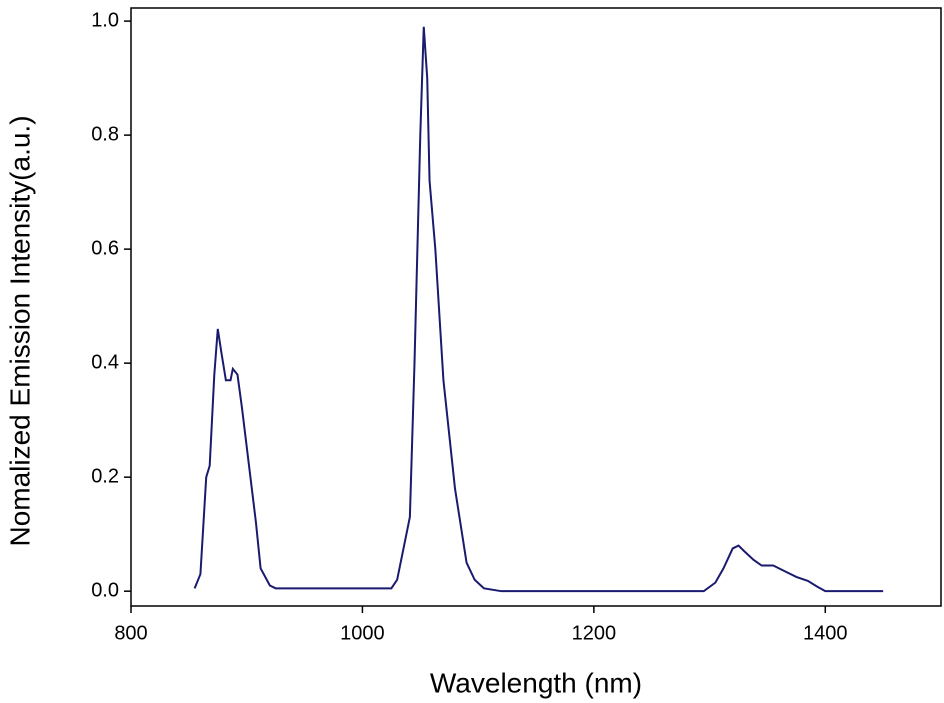 The width and height of the screenshot is (944, 703). What do you see at coordinates (19, 330) in the screenshot?
I see `y-axis-title: Nomalized Emission Intensity(a.u.)` at bounding box center [19, 330].